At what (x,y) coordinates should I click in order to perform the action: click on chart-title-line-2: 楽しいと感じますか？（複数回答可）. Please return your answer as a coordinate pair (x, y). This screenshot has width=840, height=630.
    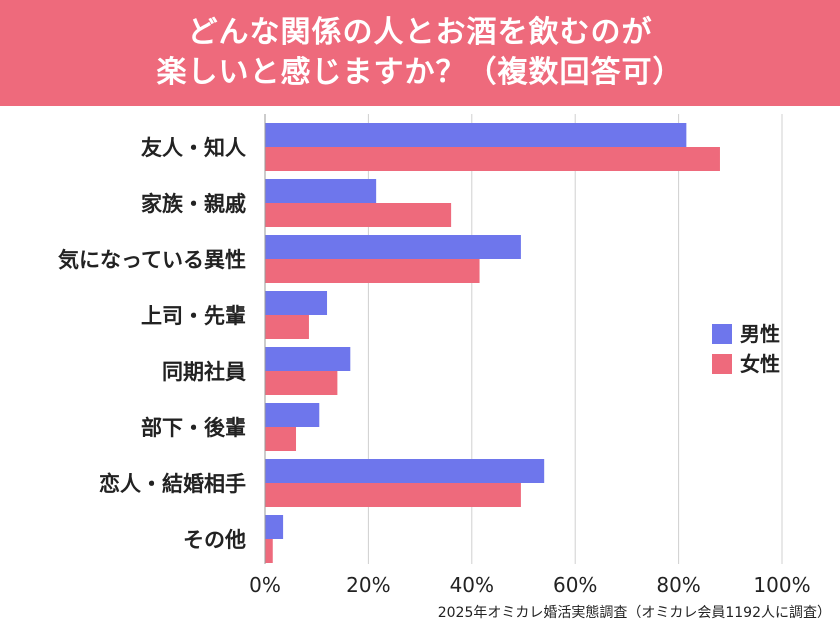
    Looking at the image, I should click on (420, 72).